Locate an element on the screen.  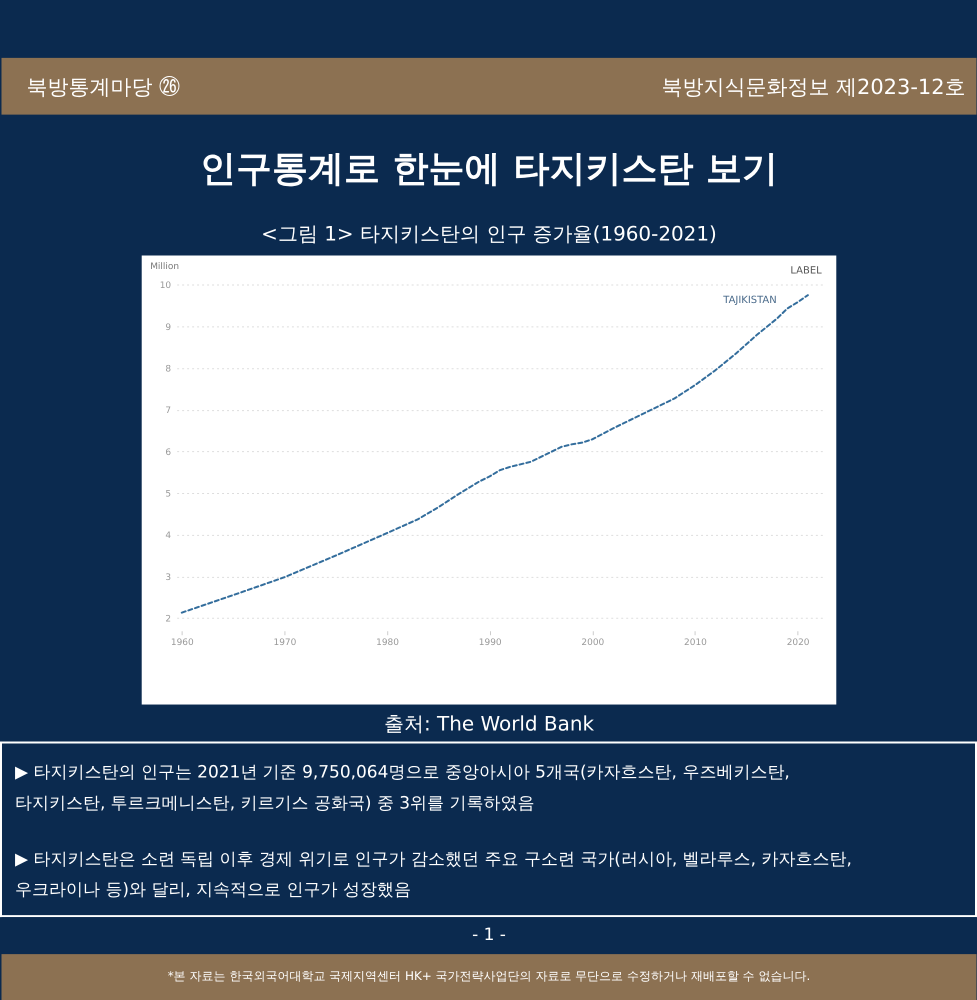
y-tick-label: 5 is located at coordinates (168, 495).